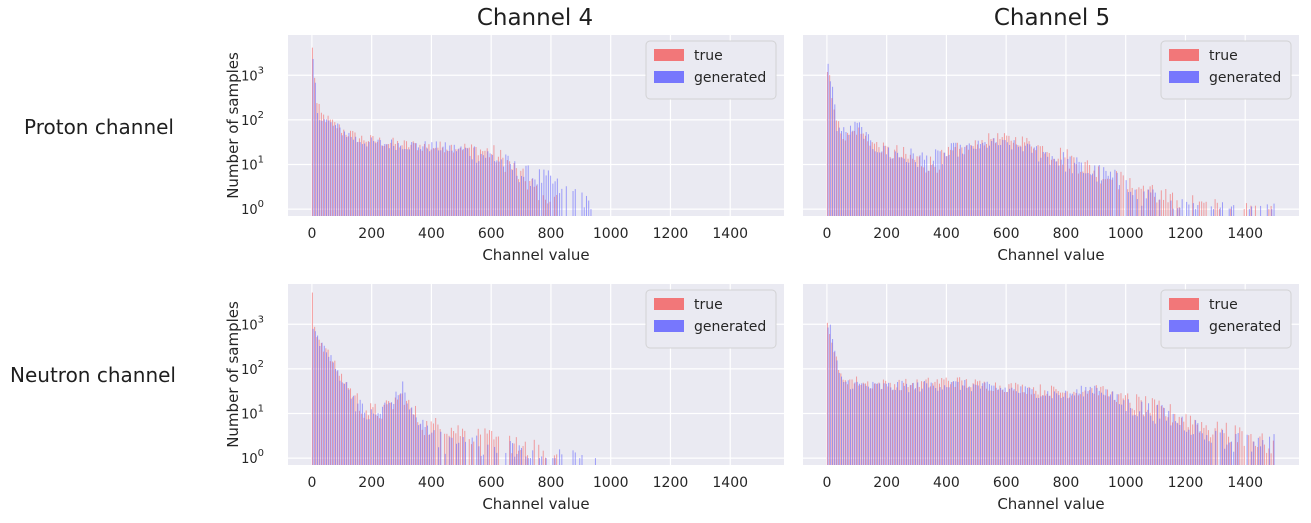  What do you see at coordinates (371, 483) in the screenshot?
I see `x-tick-label: 200` at bounding box center [371, 483].